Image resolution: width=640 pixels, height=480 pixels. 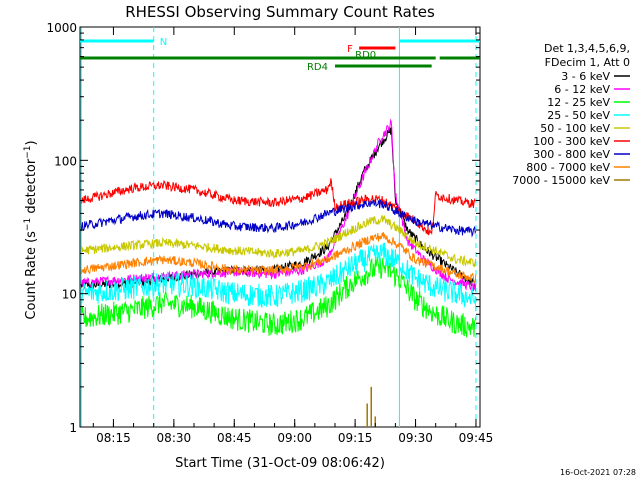 I want to click on legend-entry-label: 300 - 800 keV, so click(x=571, y=154).